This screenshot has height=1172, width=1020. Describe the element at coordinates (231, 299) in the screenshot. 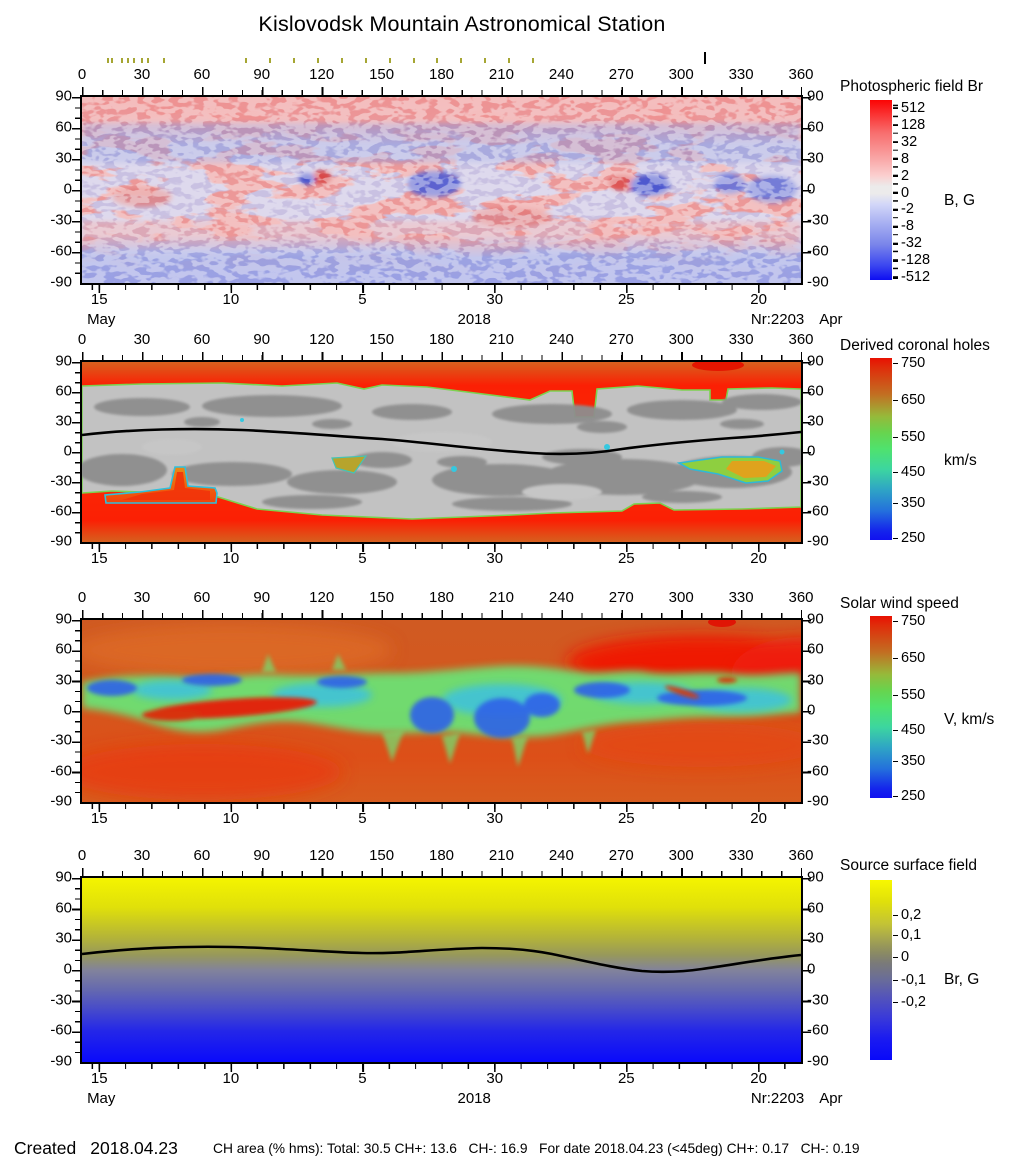

I see `date-tick-label: 10` at that location.